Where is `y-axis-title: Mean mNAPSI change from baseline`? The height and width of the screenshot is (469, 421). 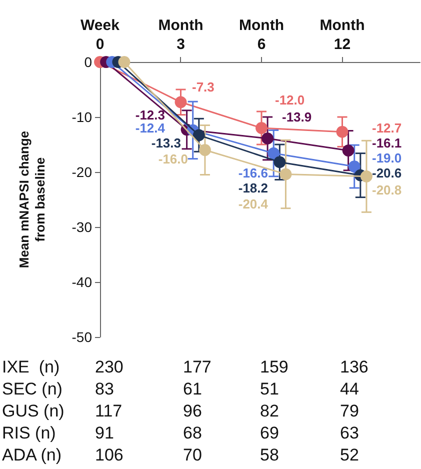 y-axis-title: Mean mNAPSI change from baseline is located at coordinates (32, 199).